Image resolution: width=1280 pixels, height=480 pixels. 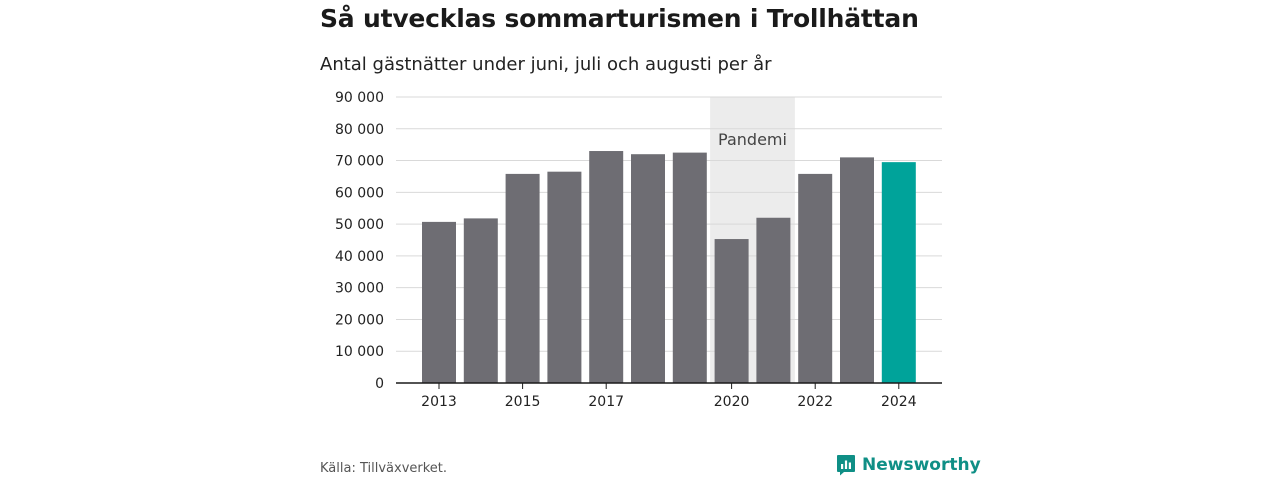 I want to click on brand-logo-link: Newsworthy, so click(x=908, y=465).